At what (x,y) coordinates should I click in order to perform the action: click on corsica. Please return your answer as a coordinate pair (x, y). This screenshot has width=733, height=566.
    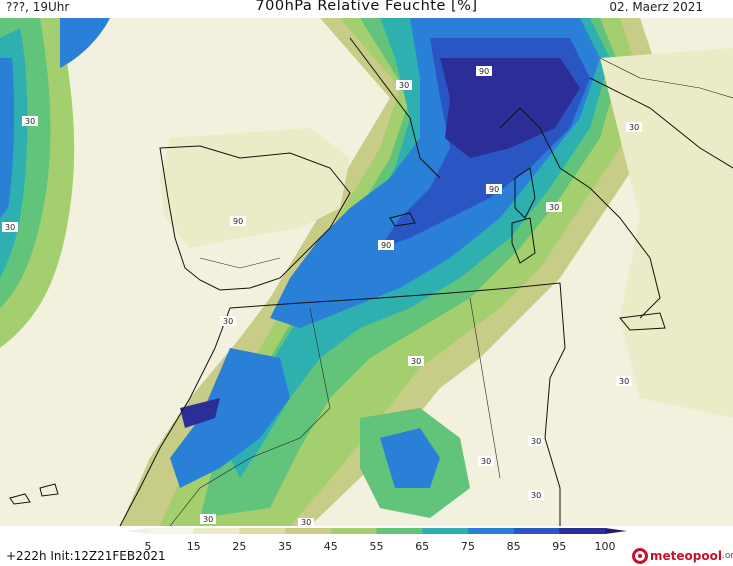
    Looking at the image, I should click on (525, 193).